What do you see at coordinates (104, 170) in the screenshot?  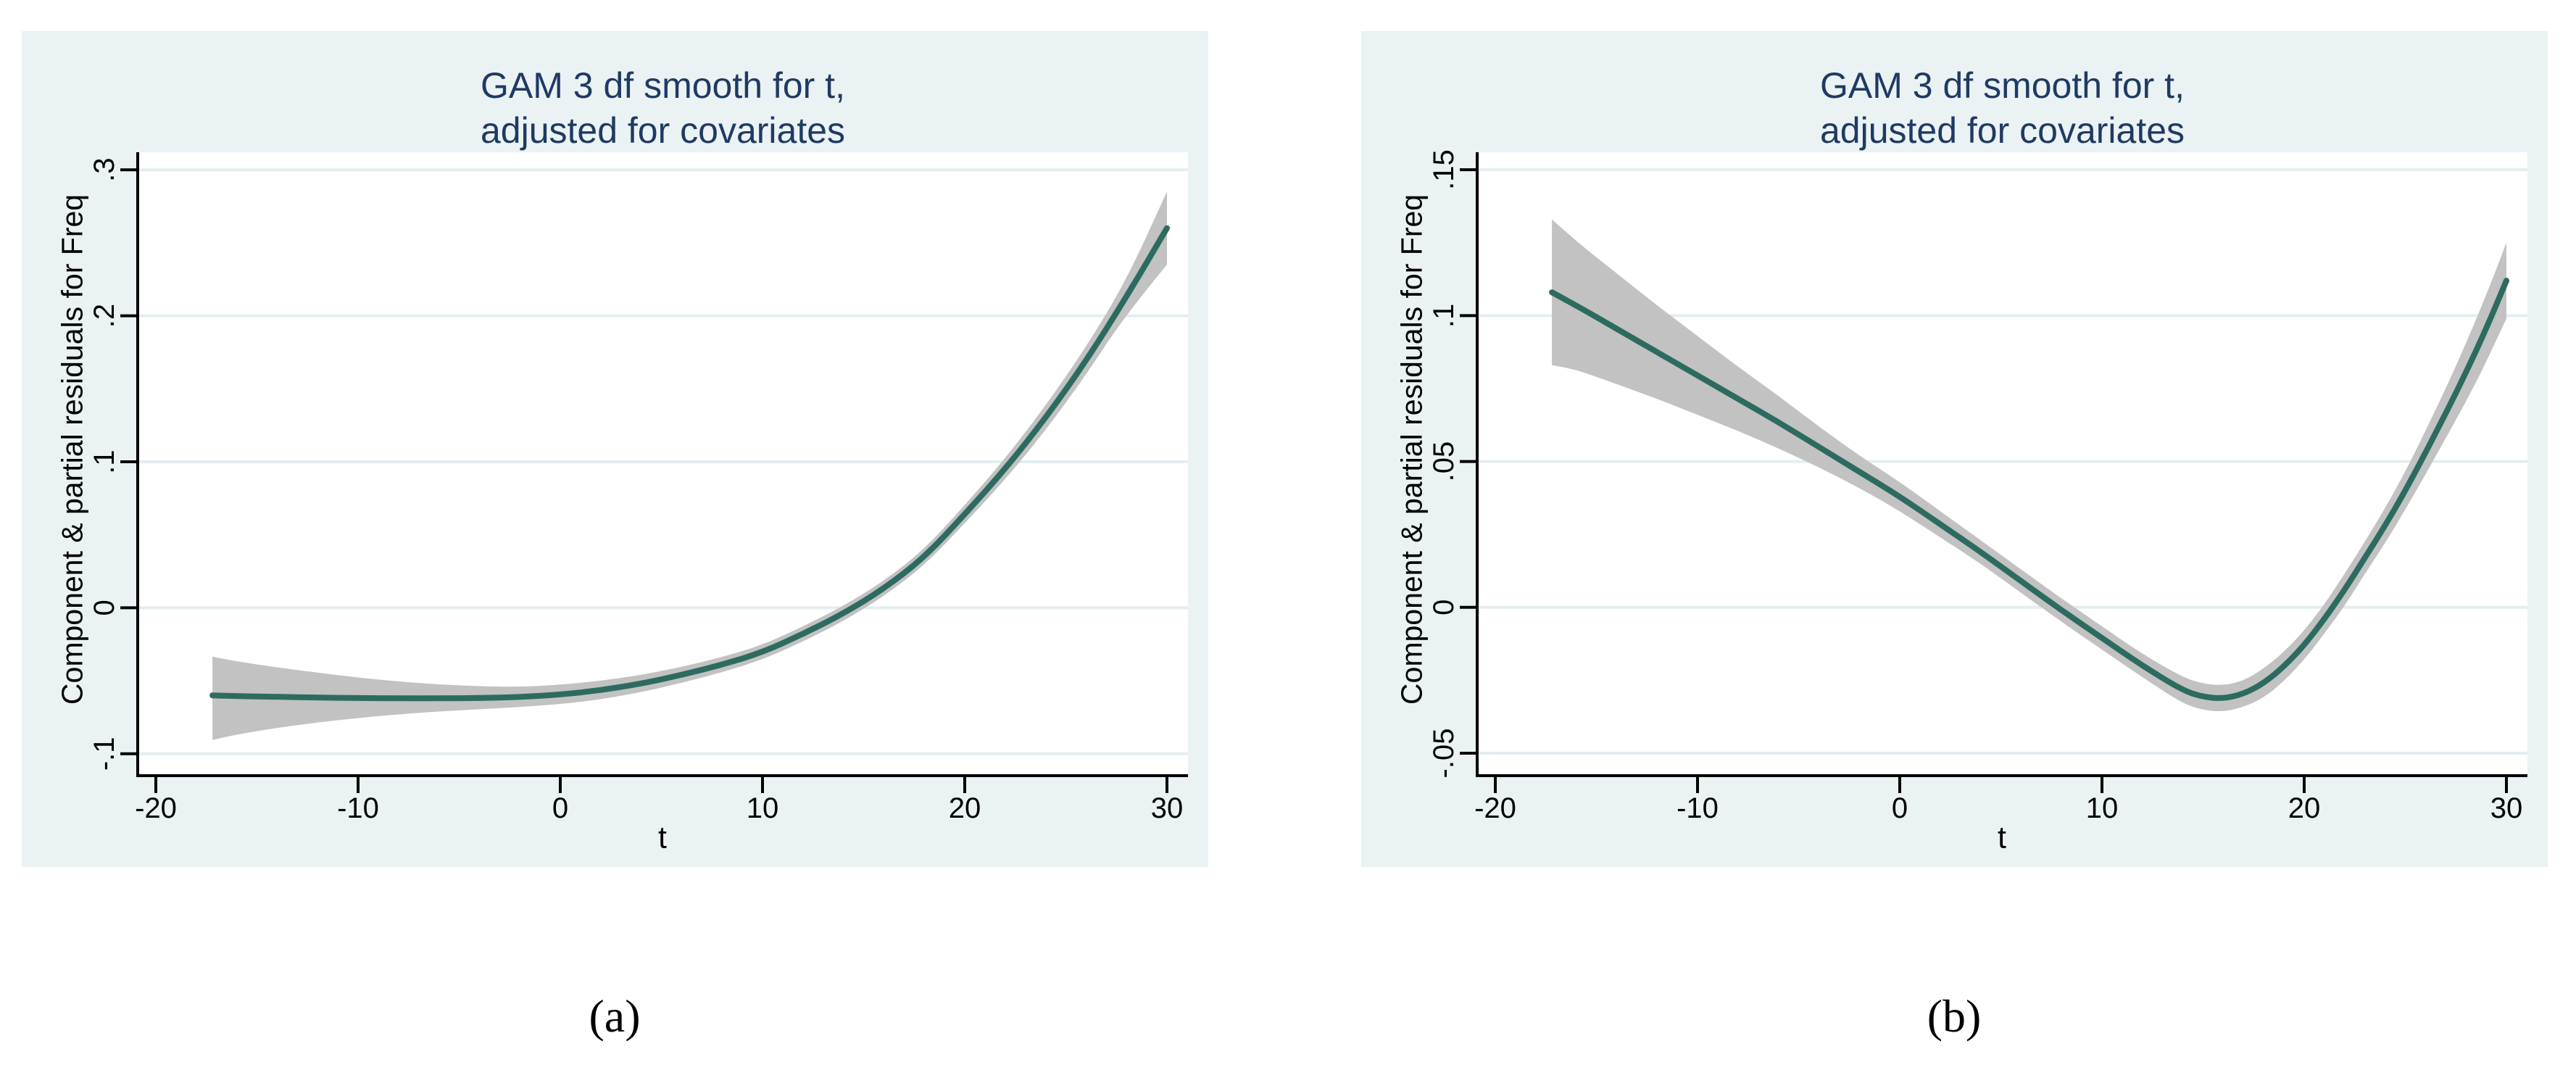 I see `y-tick-label: .3` at bounding box center [104, 170].